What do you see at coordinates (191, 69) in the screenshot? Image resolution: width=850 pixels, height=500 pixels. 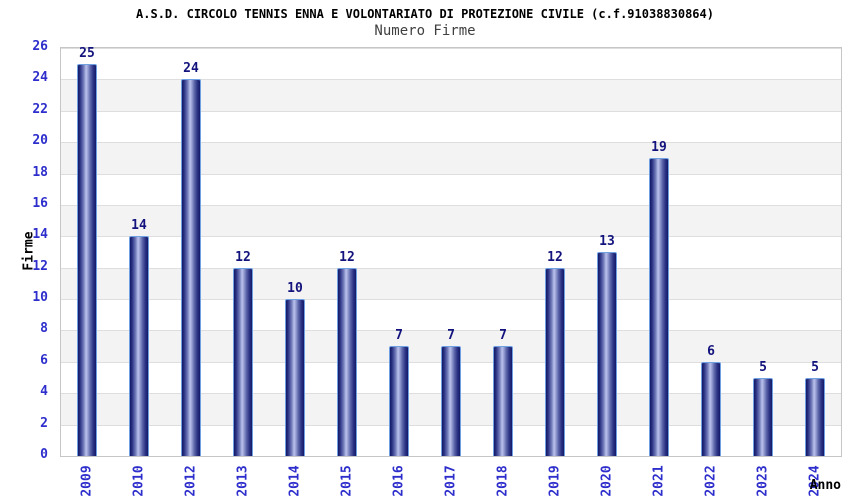 I see `bar-value-label: 24` at bounding box center [191, 69].